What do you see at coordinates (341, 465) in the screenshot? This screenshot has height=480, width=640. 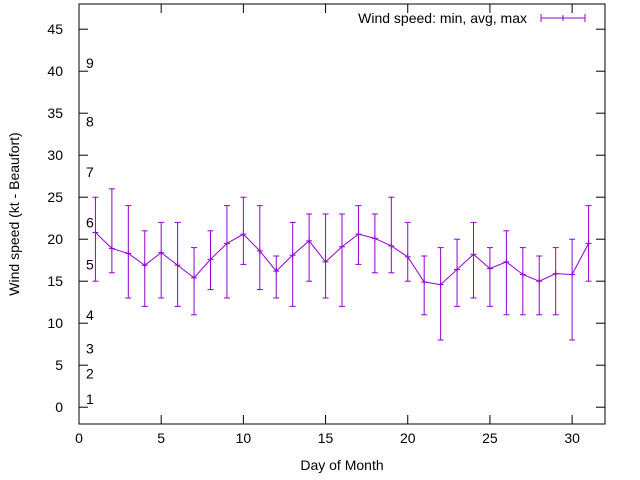 I see `x-axis-label: Day of Month` at bounding box center [341, 465].